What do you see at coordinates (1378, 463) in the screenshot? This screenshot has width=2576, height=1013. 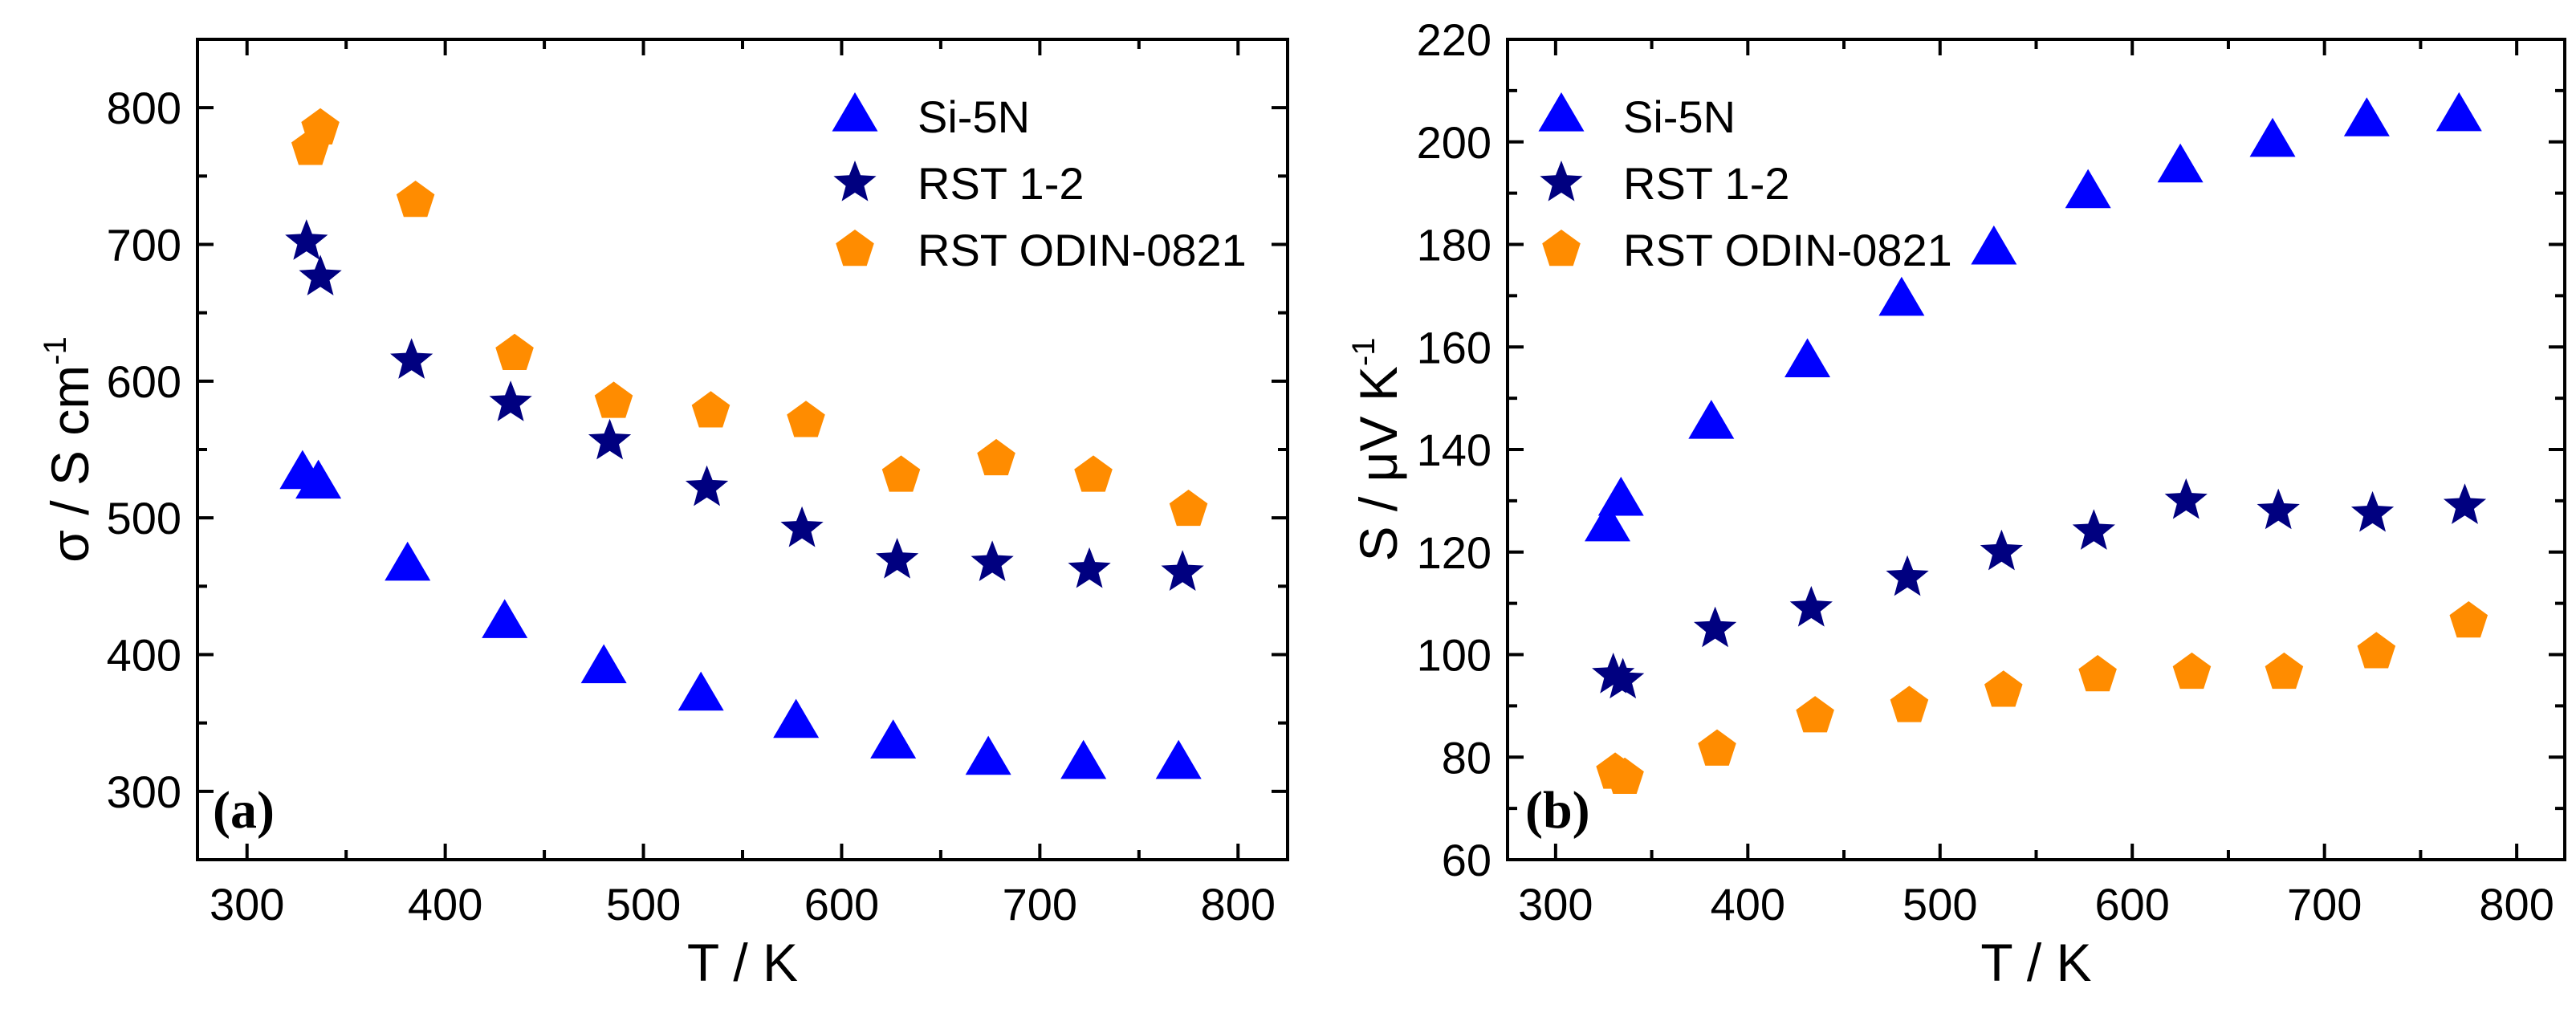 I see `y-axis-label-text: S / μV K` at bounding box center [1378, 463].